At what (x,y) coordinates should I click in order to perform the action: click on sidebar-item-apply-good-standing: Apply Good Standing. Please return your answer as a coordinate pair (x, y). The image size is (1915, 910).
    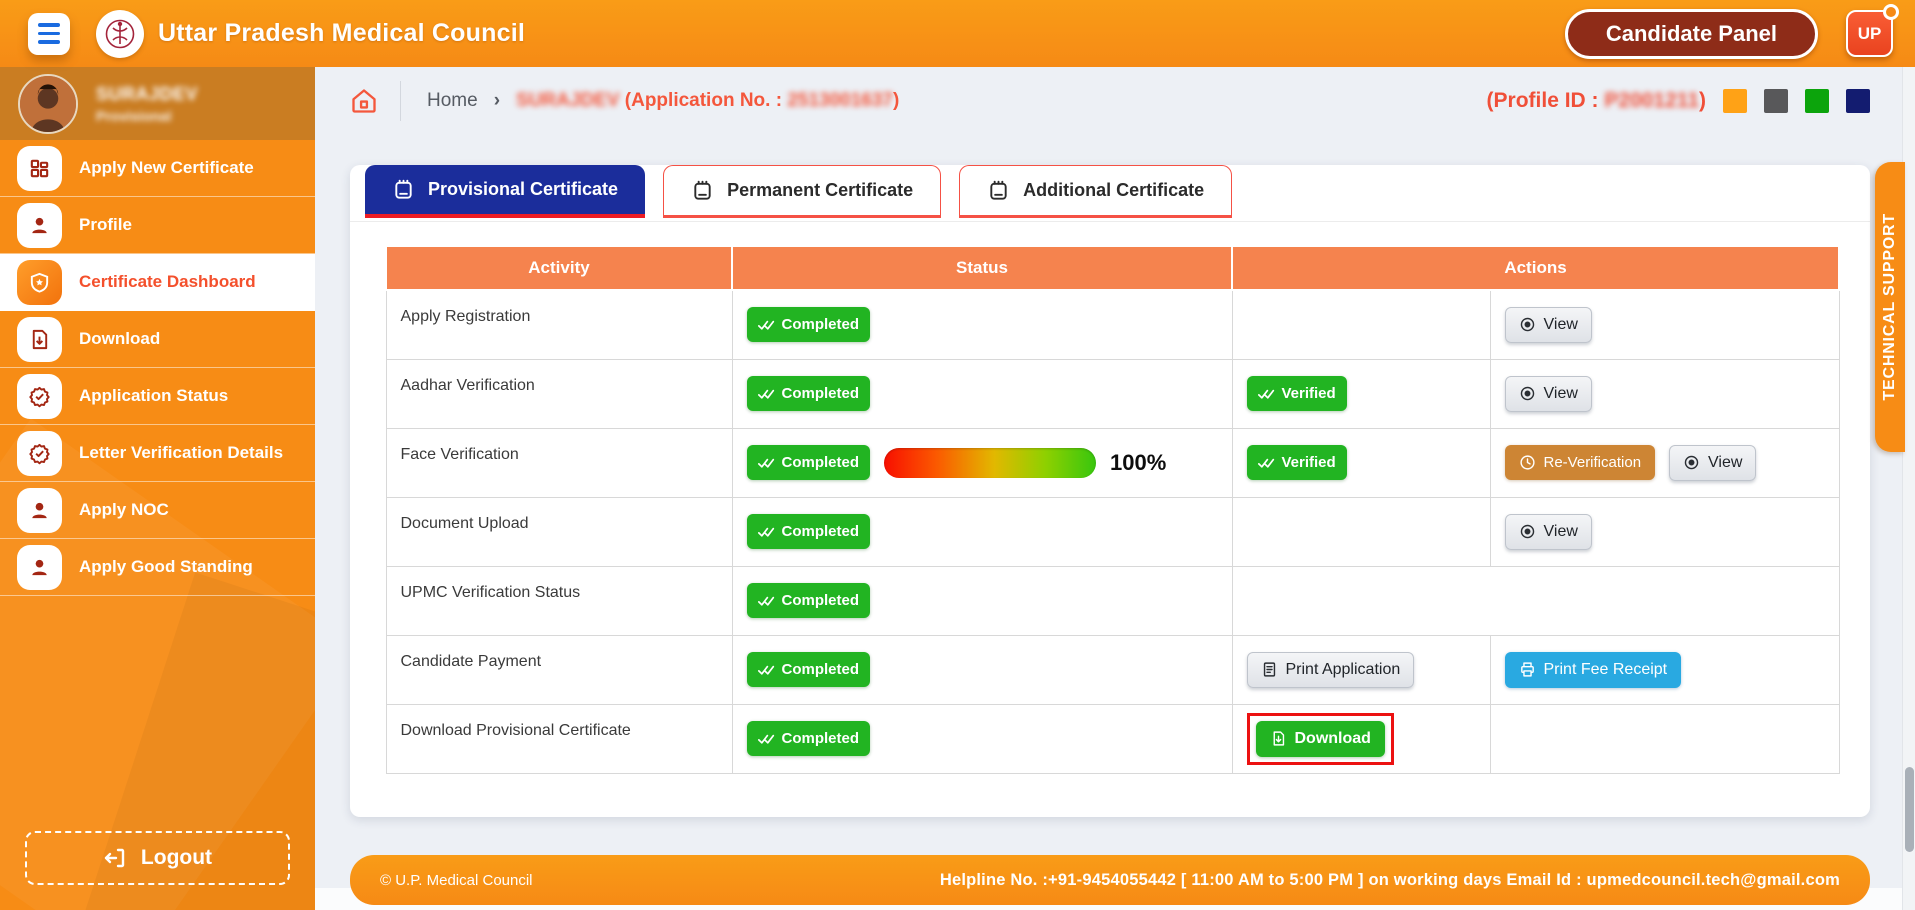
    Looking at the image, I should click on (157, 567).